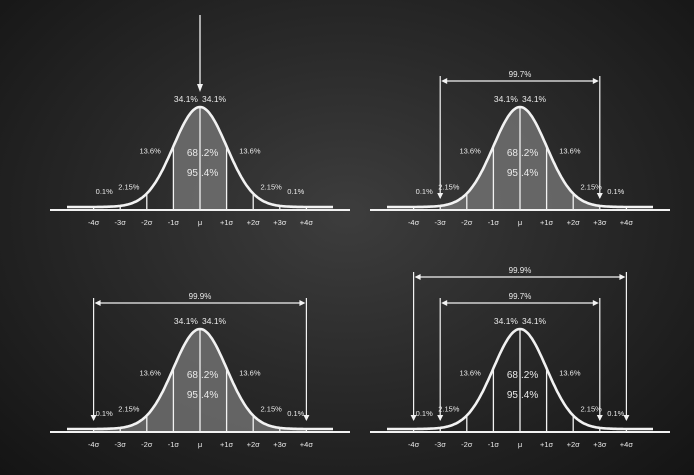  Describe the element at coordinates (520, 74) in the screenshot. I see `bracket-label: 99.7%` at that location.